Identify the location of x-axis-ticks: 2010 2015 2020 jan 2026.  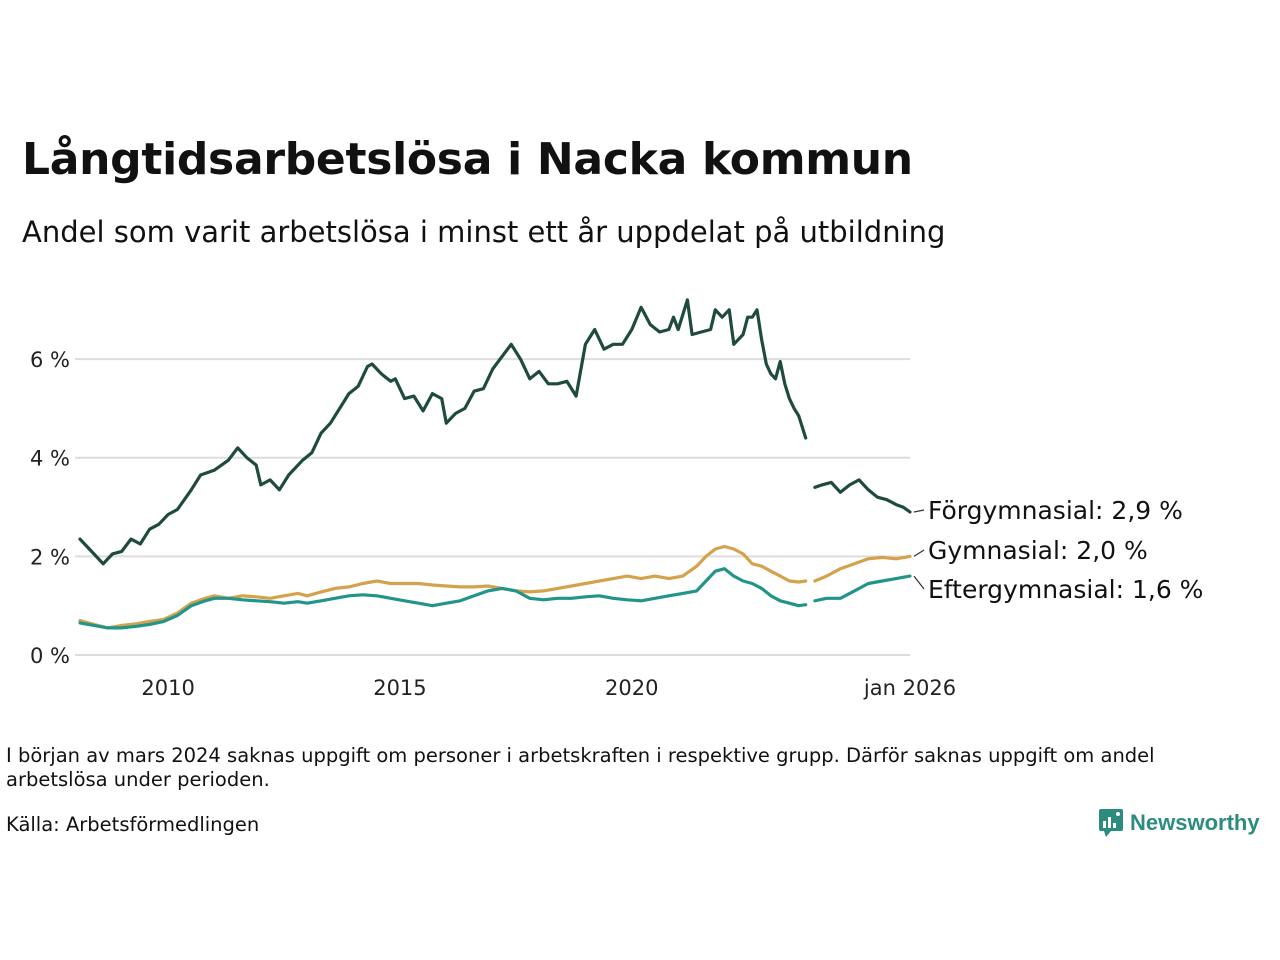
(548, 688).